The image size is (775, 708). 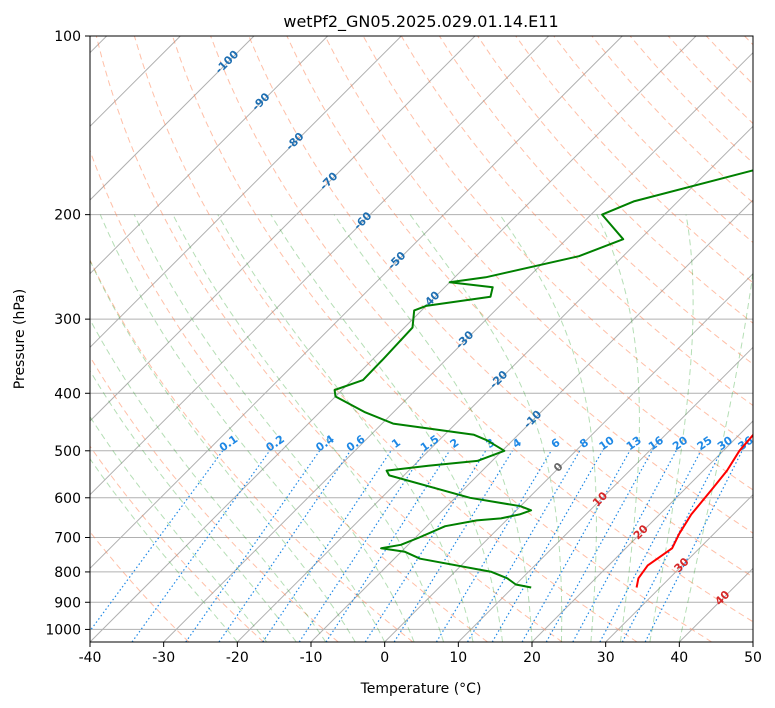 What do you see at coordinates (67, 394) in the screenshot?
I see `y-tick-label: 400` at bounding box center [67, 394].